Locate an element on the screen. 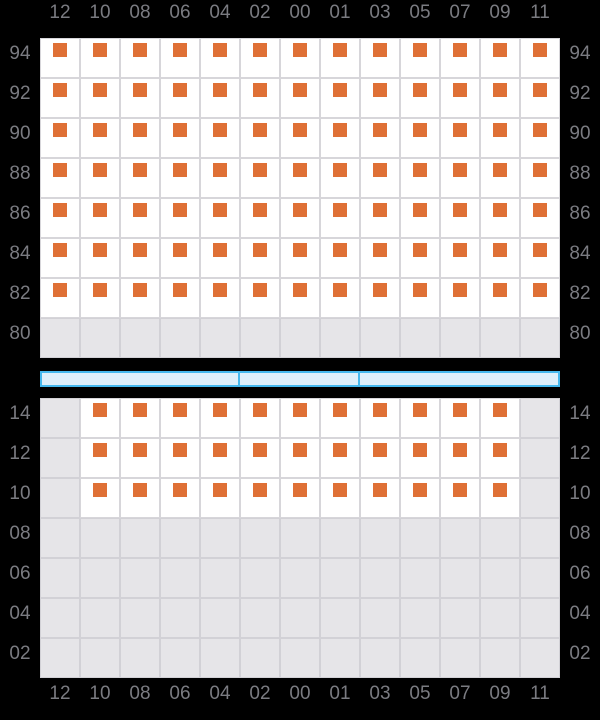 This screenshot has height=720, width=600. cell-upper-r92-c12 is located at coordinates (60, 98).